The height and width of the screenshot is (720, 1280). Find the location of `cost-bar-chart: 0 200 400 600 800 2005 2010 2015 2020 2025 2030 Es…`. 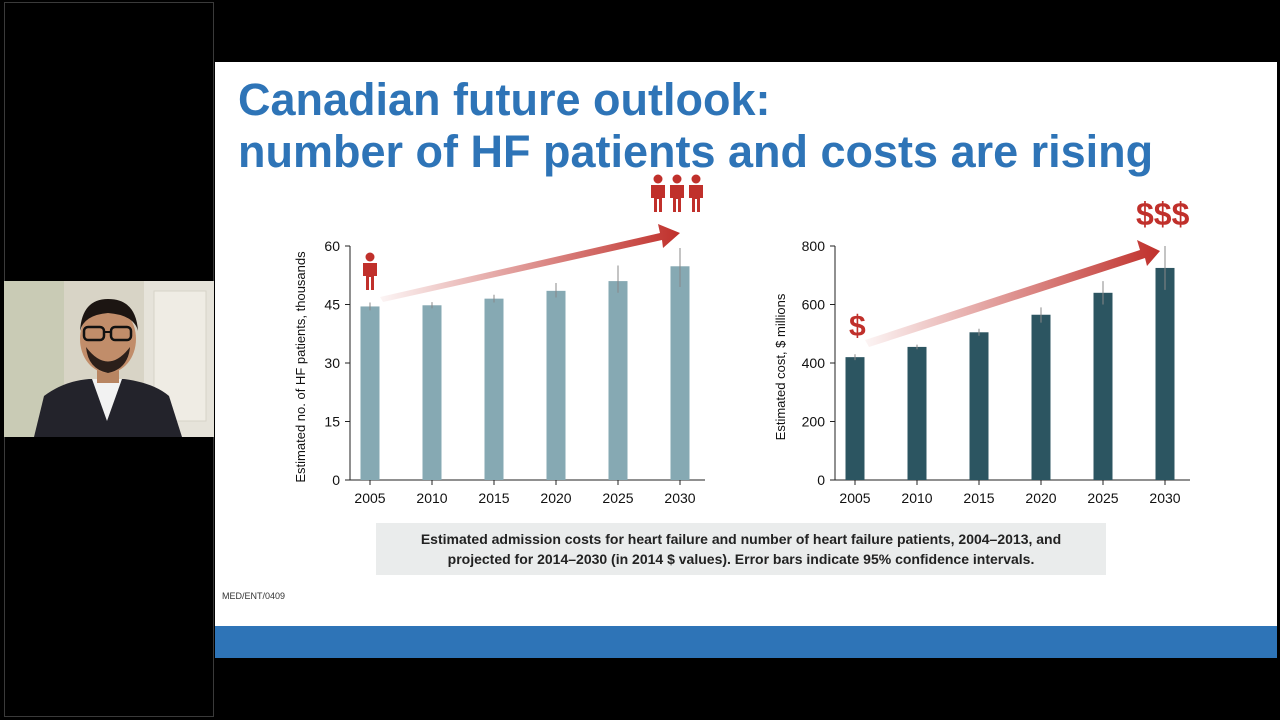

cost-bar-chart: 0 200 400 600 800 2005 2010 2015 2020 2025 2030 Es… is located at coordinates (981, 351).